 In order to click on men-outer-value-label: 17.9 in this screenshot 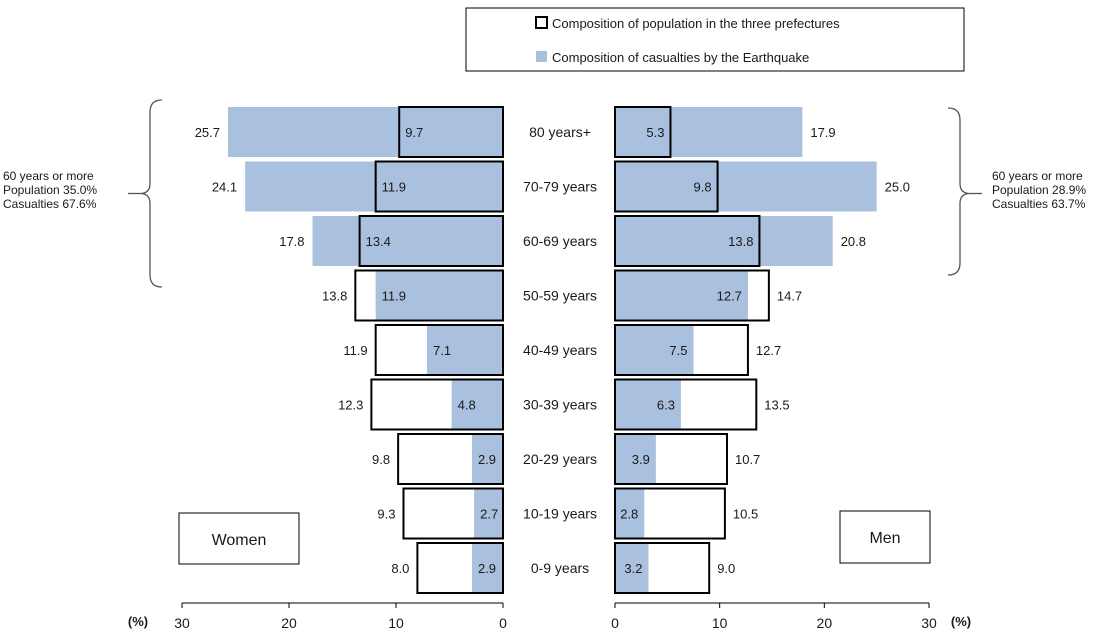, I will do `click(822, 132)`.